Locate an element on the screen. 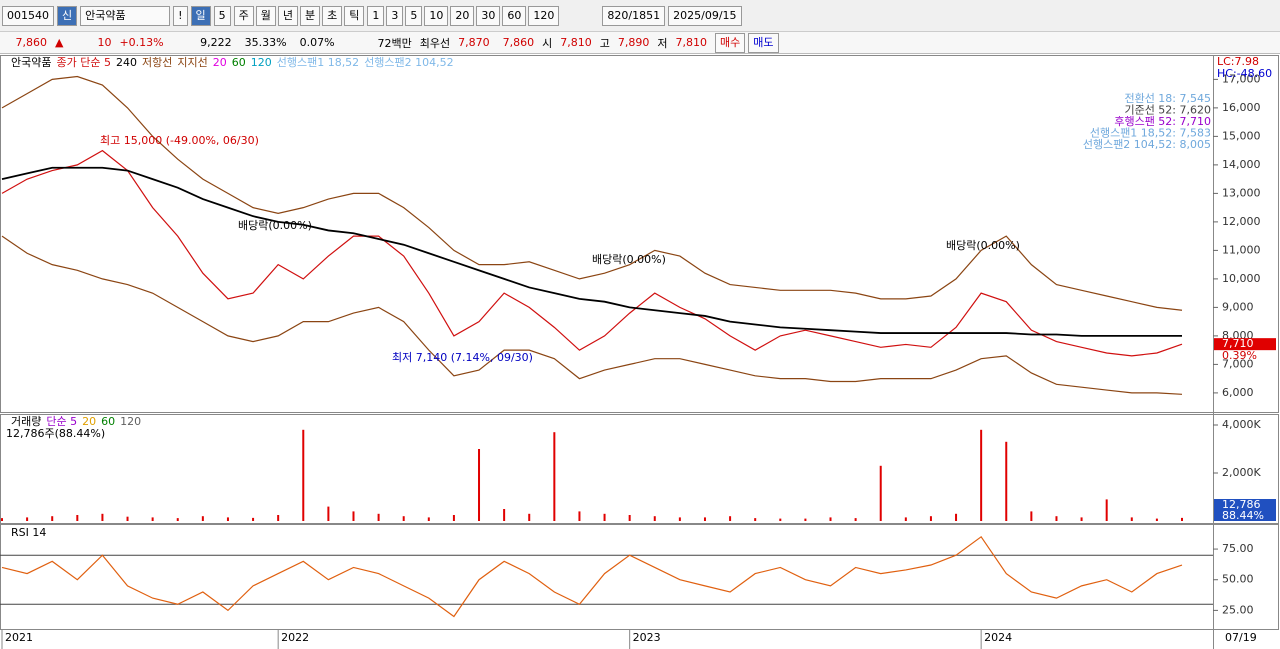  bid: 7,860 is located at coordinates (518, 42).